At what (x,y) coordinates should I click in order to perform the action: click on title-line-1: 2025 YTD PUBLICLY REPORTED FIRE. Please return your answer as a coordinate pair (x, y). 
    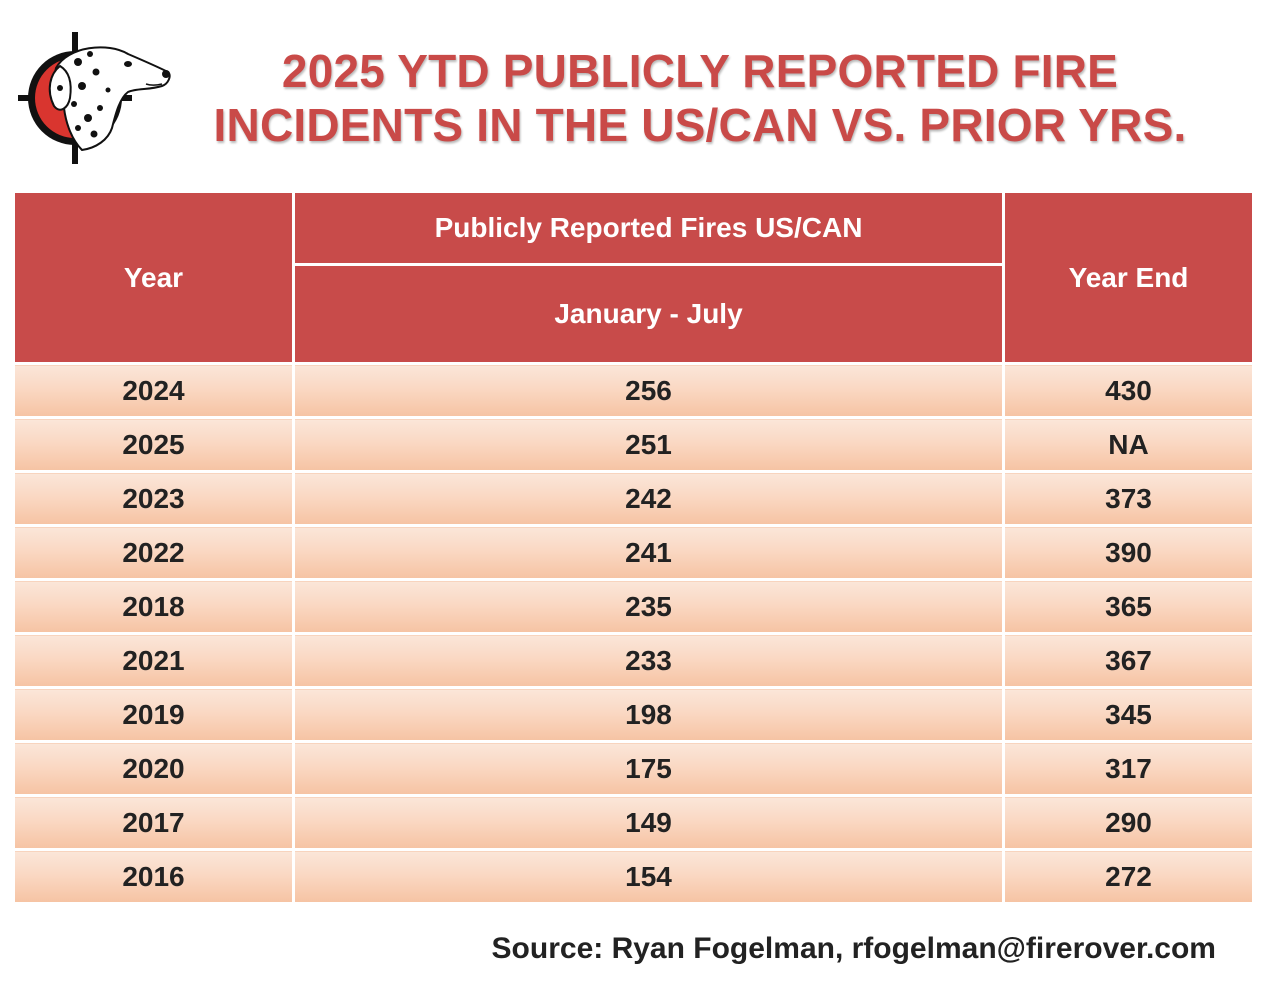
    Looking at the image, I should click on (700, 71).